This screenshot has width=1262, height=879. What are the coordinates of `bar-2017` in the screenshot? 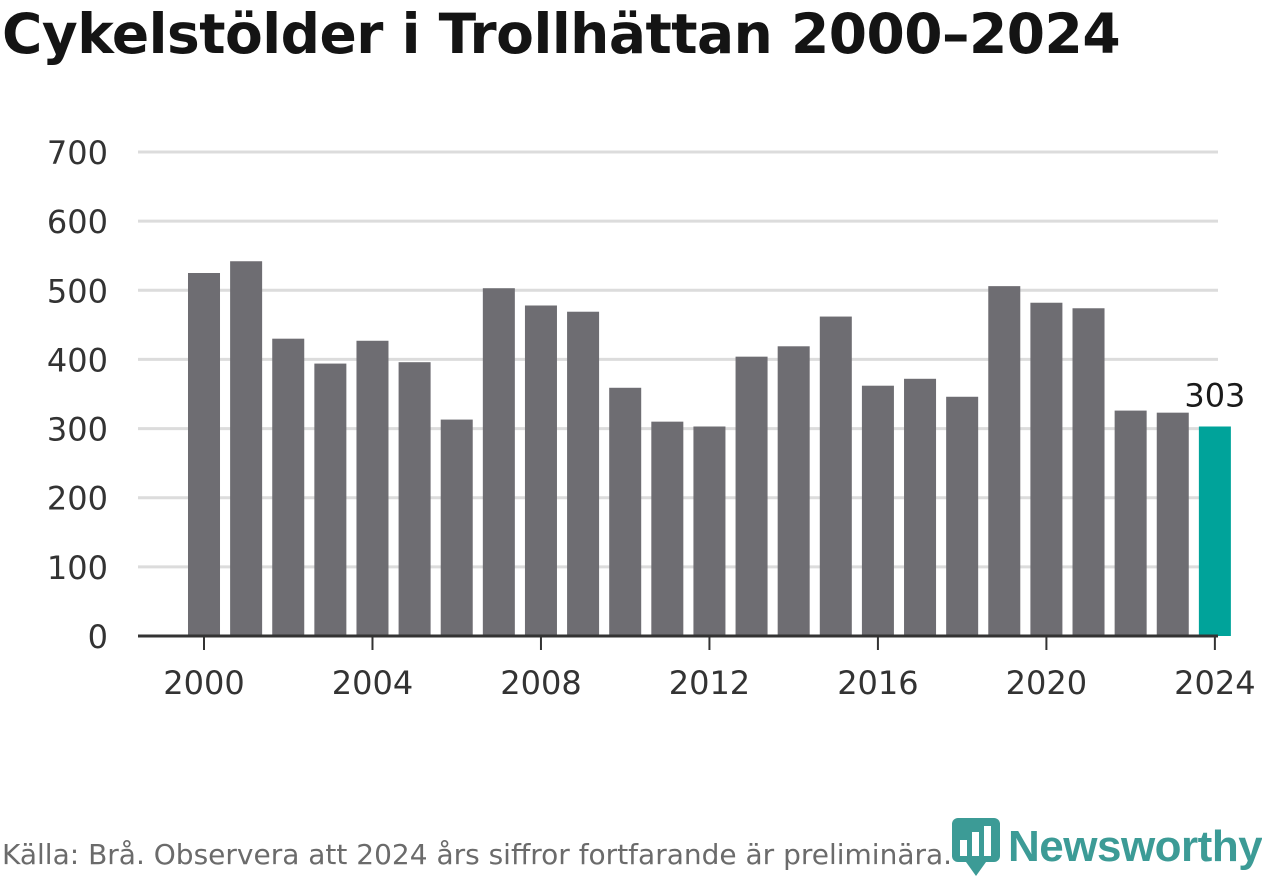 It's located at (920, 507).